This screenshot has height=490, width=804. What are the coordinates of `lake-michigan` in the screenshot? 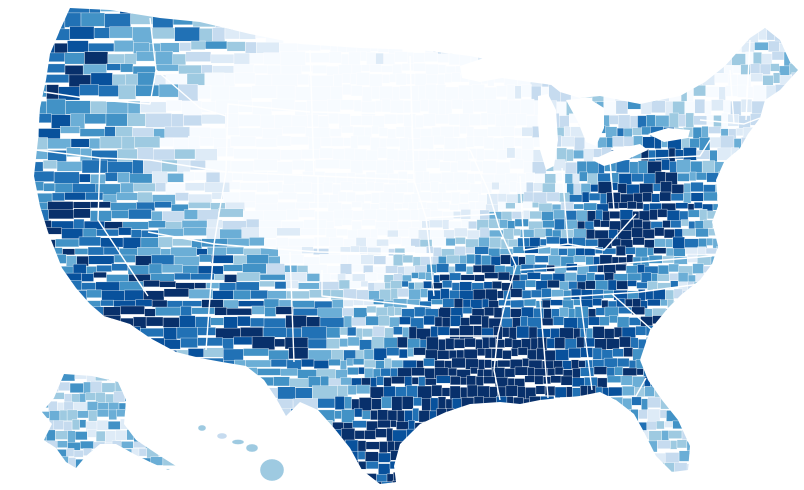 It's located at (548, 132).